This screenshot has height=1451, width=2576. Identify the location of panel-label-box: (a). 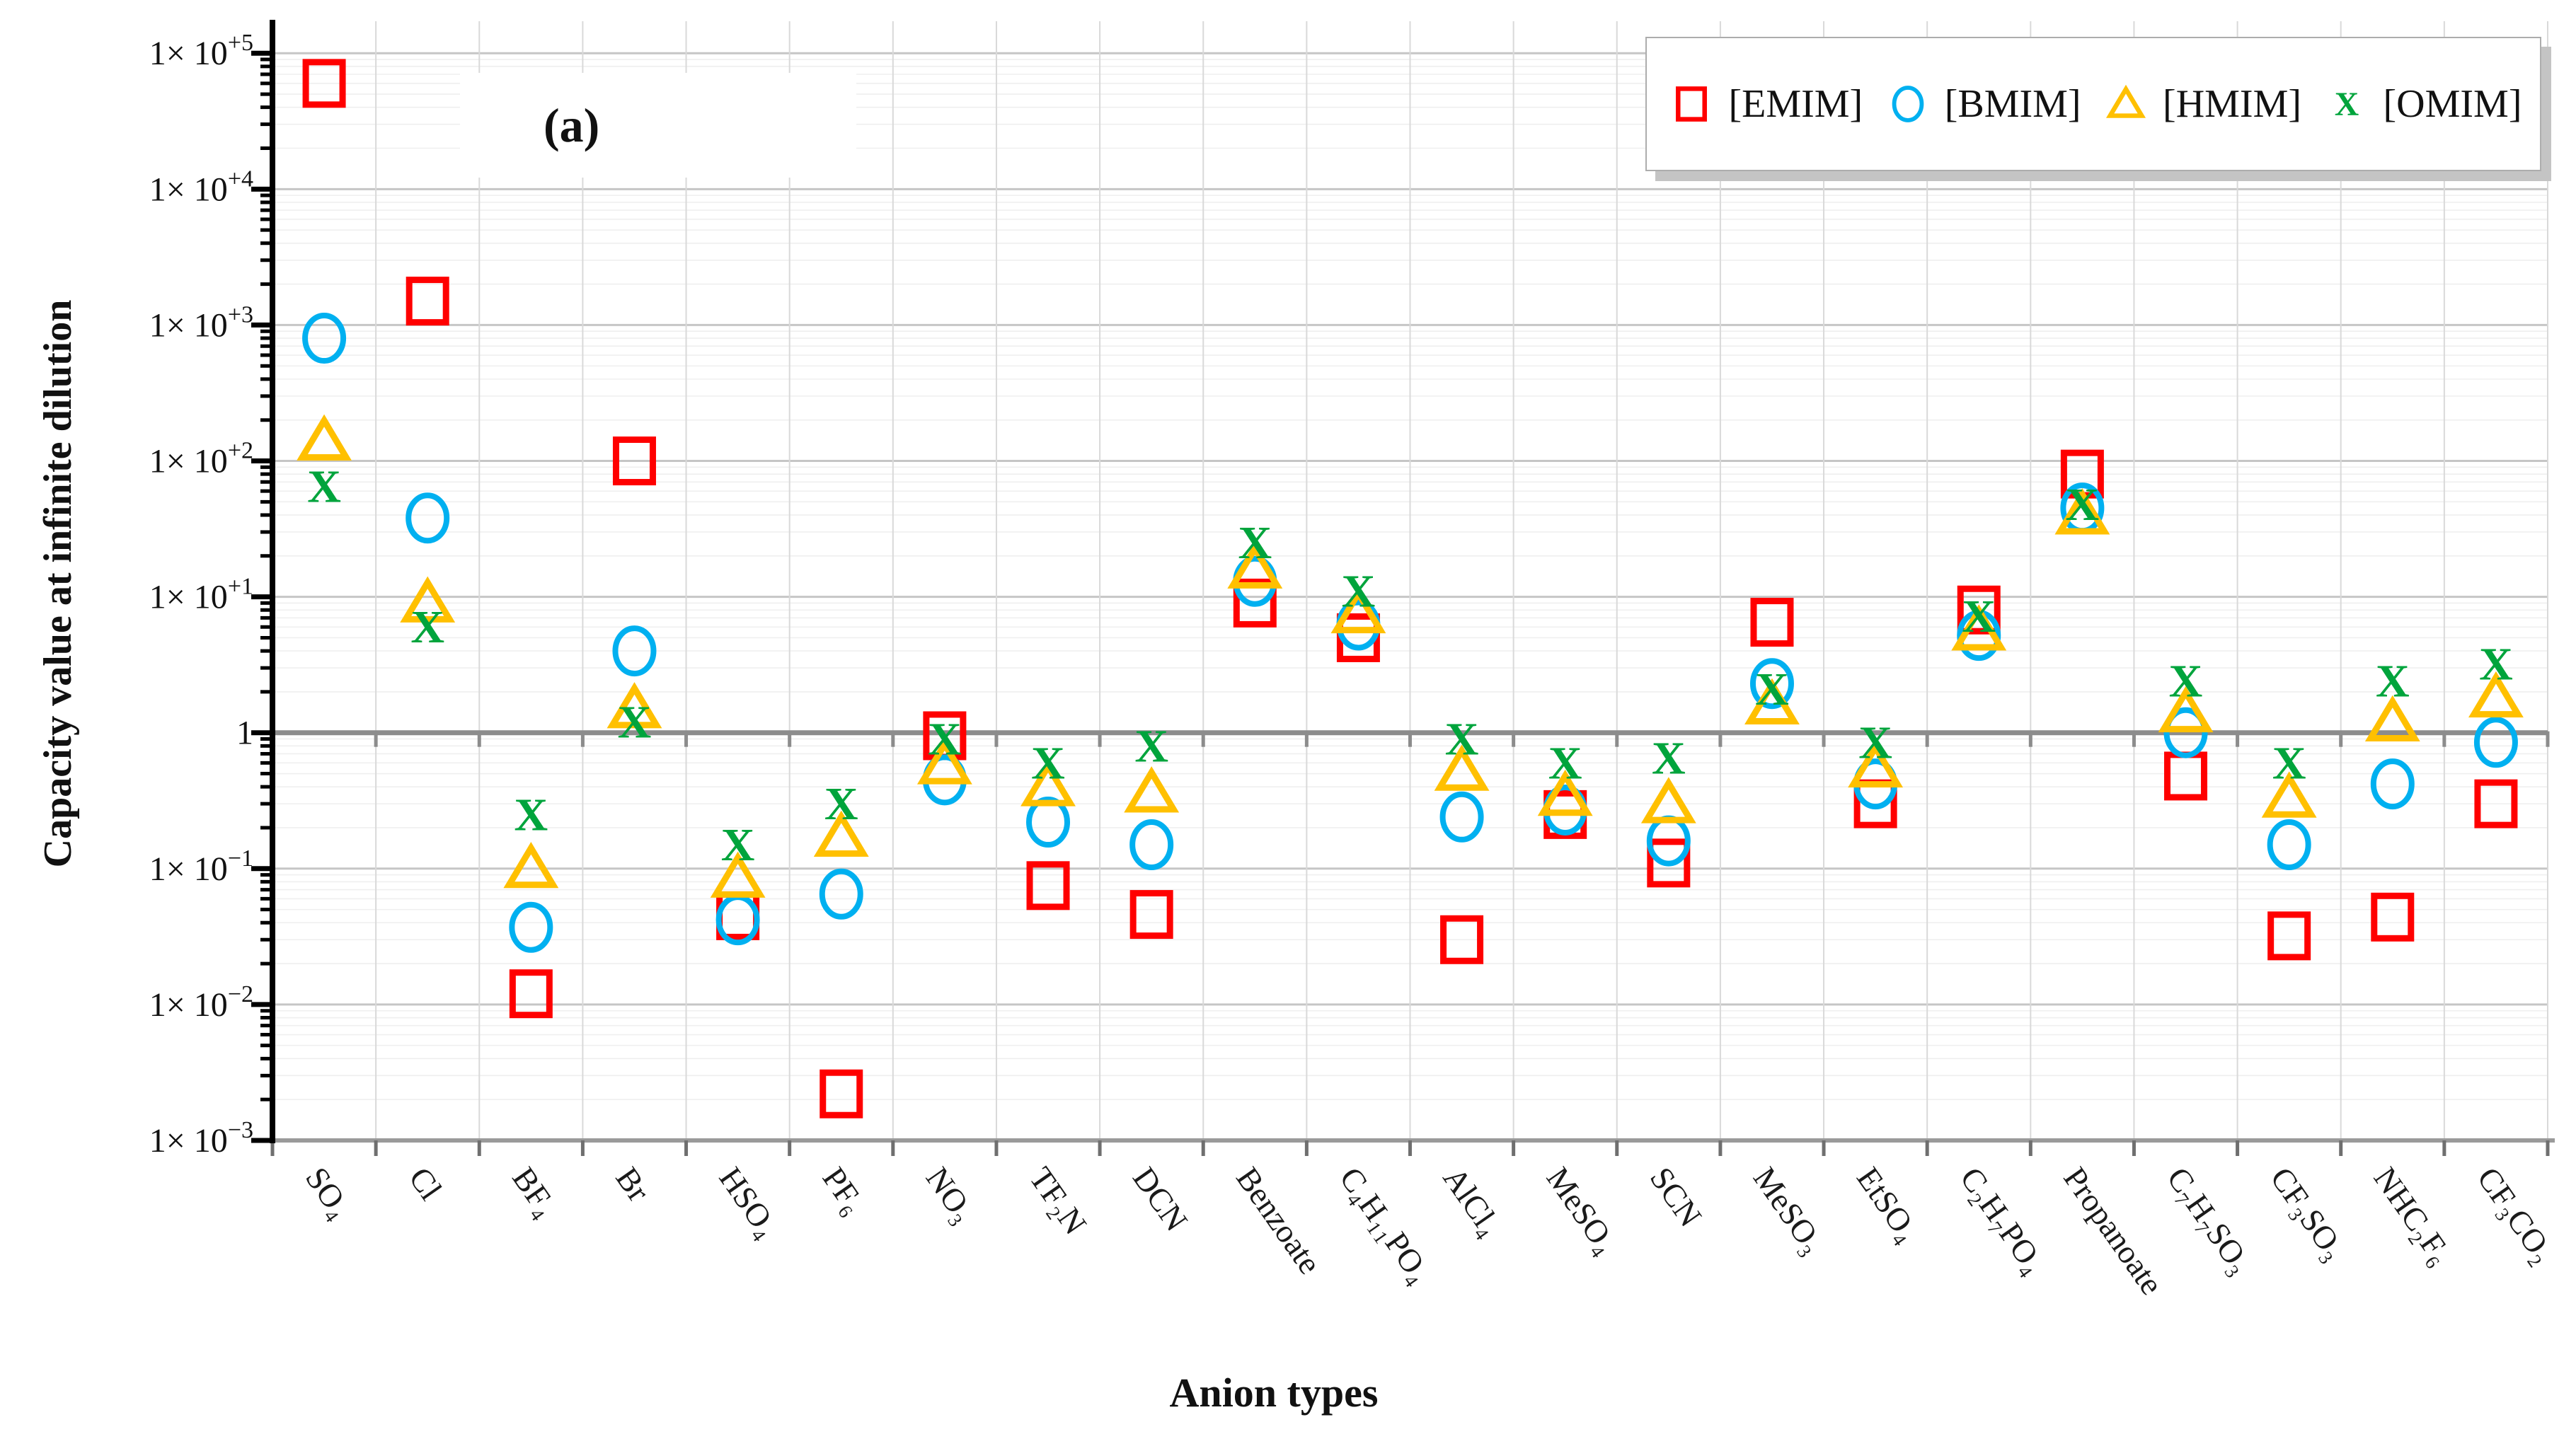
(658, 126).